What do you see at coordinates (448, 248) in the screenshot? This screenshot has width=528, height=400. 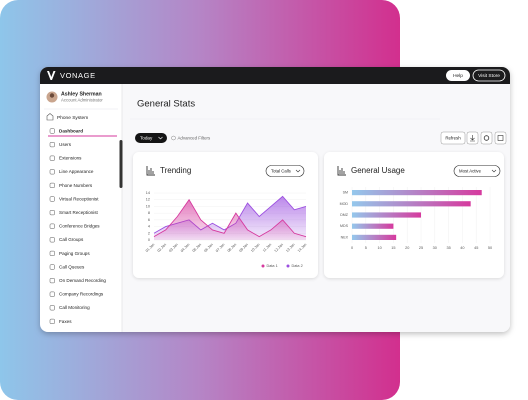 I see `x-tick-label: 35` at bounding box center [448, 248].